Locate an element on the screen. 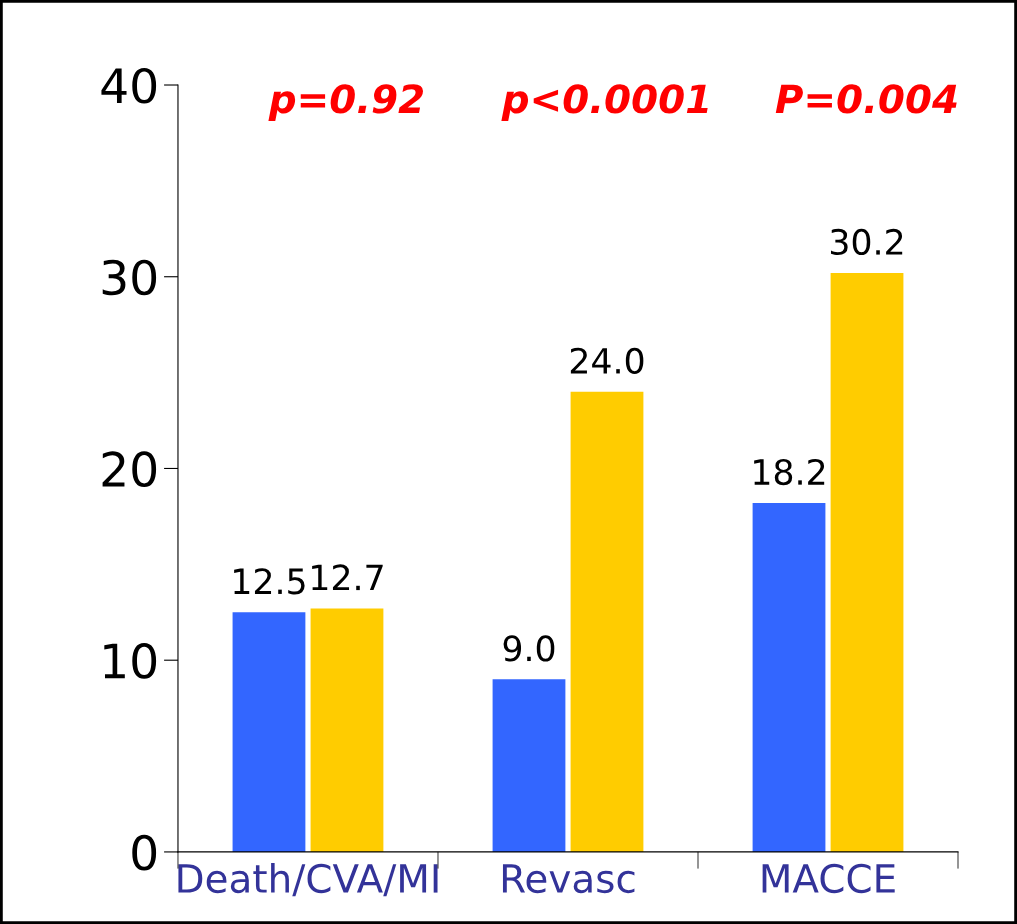 The height and width of the screenshot is (924, 1017). data-label: 9.0 is located at coordinates (529, 648).